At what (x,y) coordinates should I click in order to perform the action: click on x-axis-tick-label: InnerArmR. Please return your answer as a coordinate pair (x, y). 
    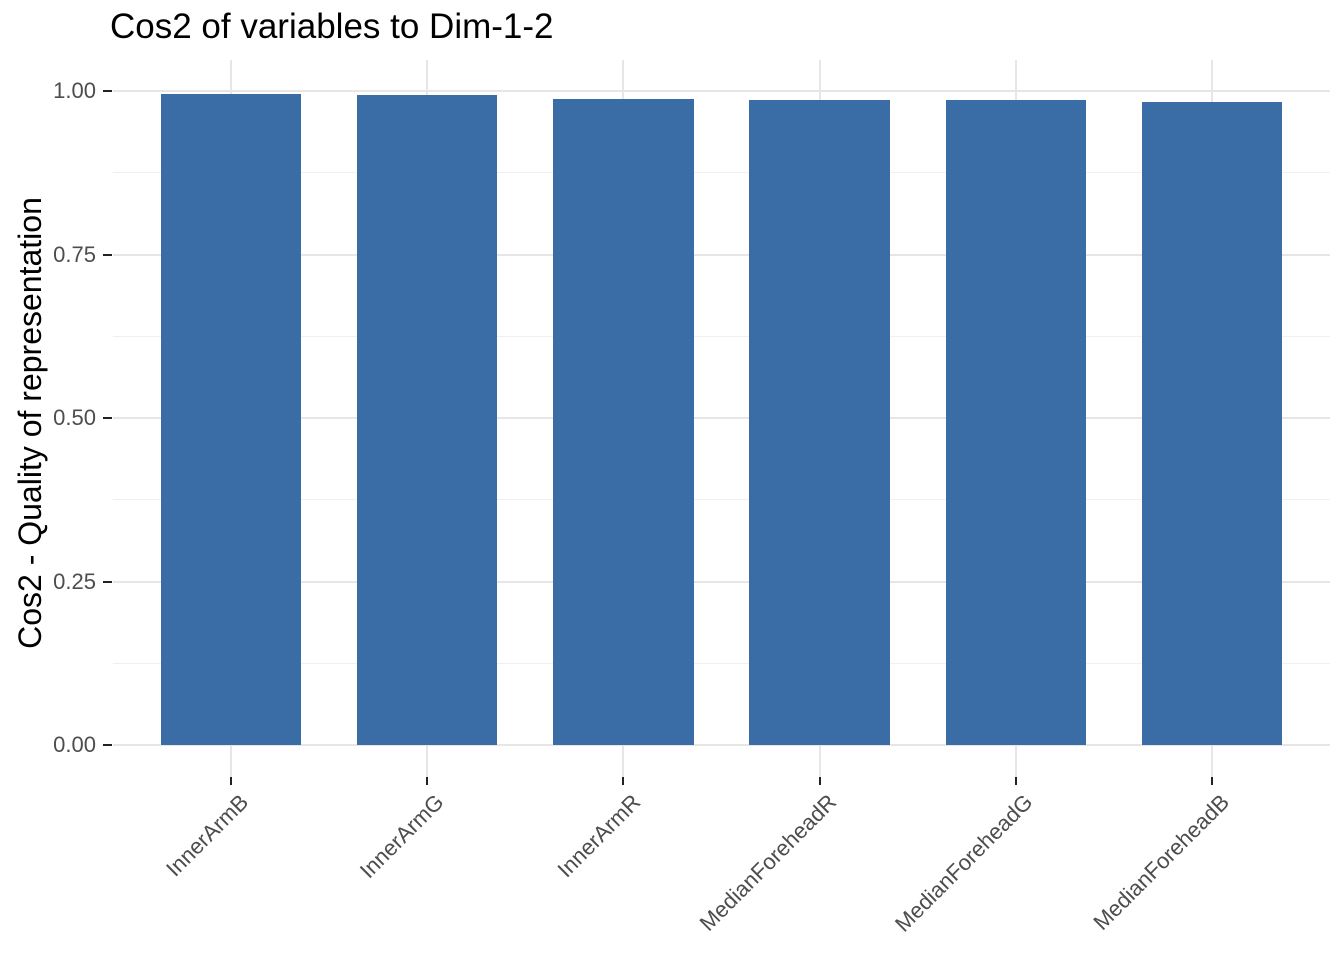
    Looking at the image, I should click on (599, 836).